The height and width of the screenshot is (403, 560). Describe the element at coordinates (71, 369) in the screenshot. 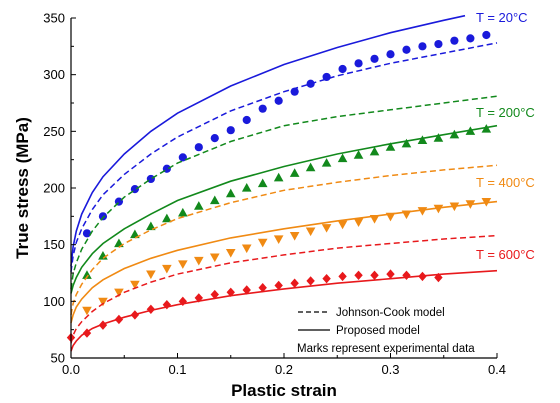

I see `x-tick-label: 0.0` at that location.